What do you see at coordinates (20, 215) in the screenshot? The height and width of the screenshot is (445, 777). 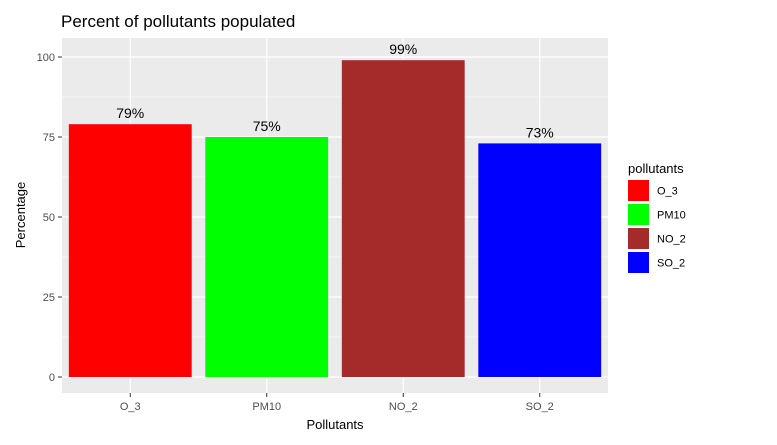 I see `y-axis-title: Percentage` at bounding box center [20, 215].